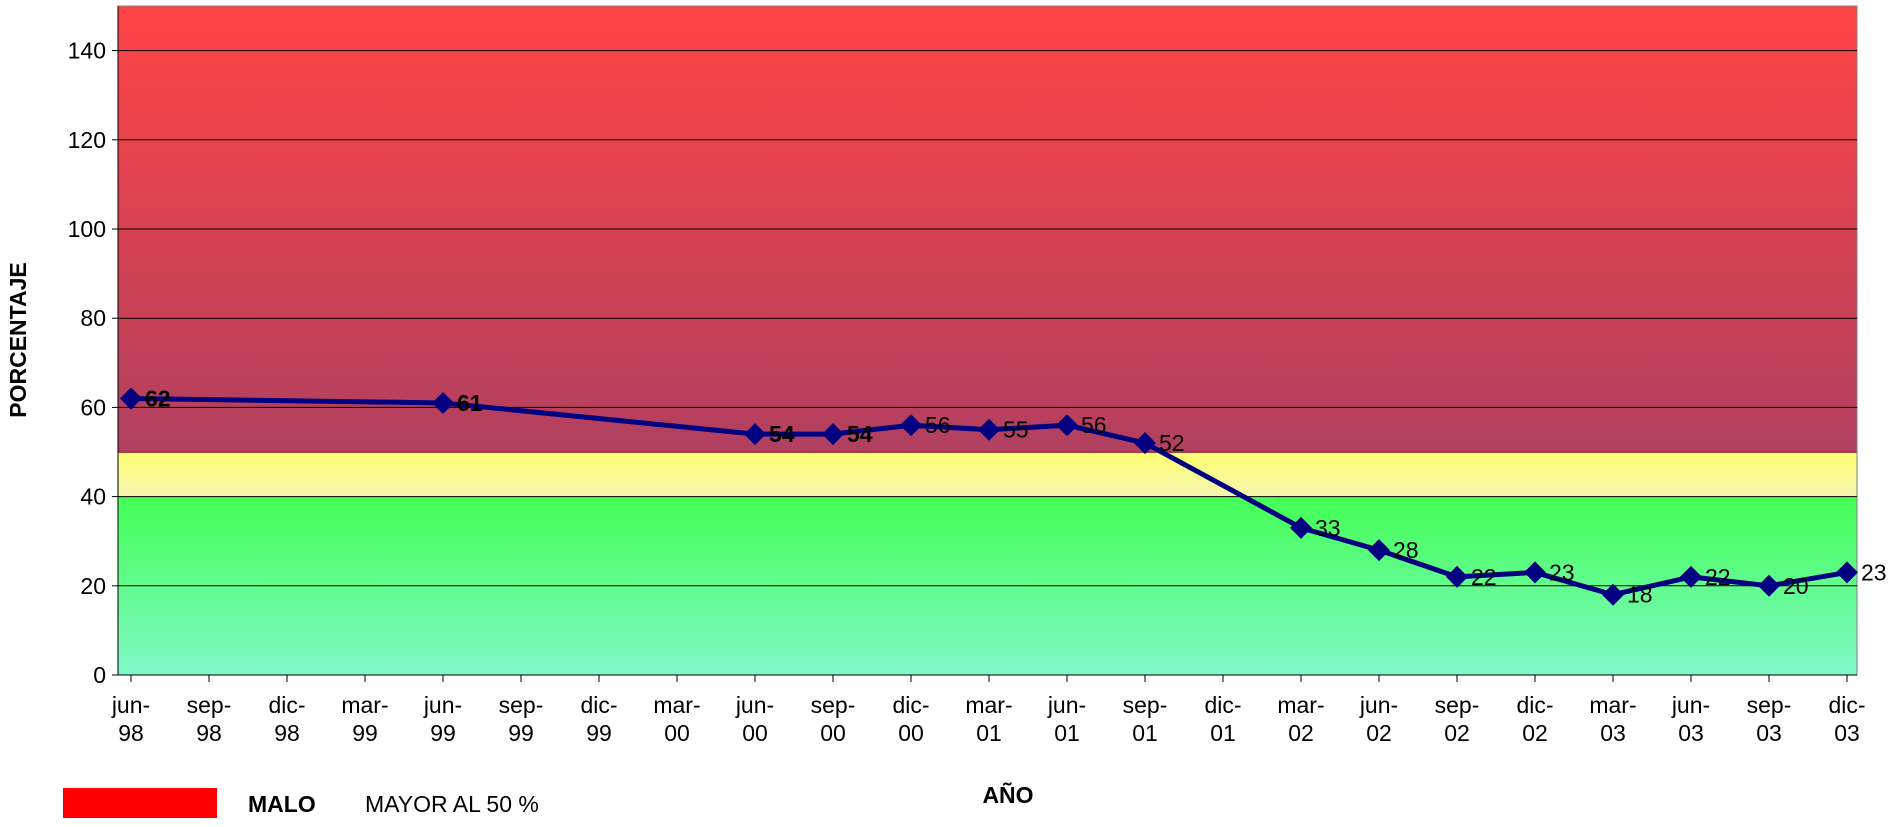  I want to click on data-label: 55, so click(1016, 430).